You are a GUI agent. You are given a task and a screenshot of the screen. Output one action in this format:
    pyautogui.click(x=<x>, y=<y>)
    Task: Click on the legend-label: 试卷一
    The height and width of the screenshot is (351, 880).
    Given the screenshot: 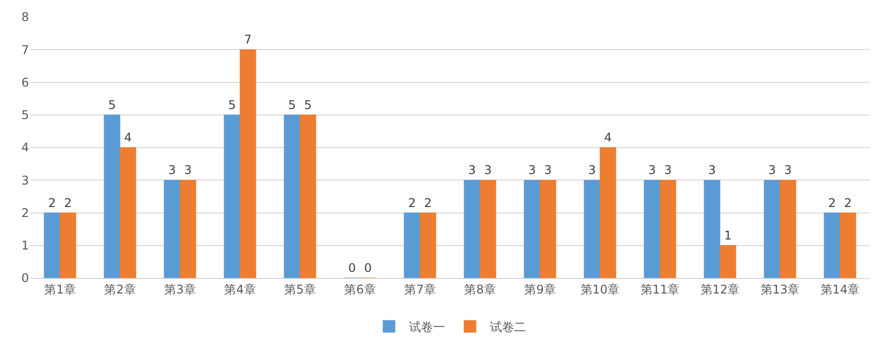 What is the action you would take?
    pyautogui.click(x=427, y=327)
    